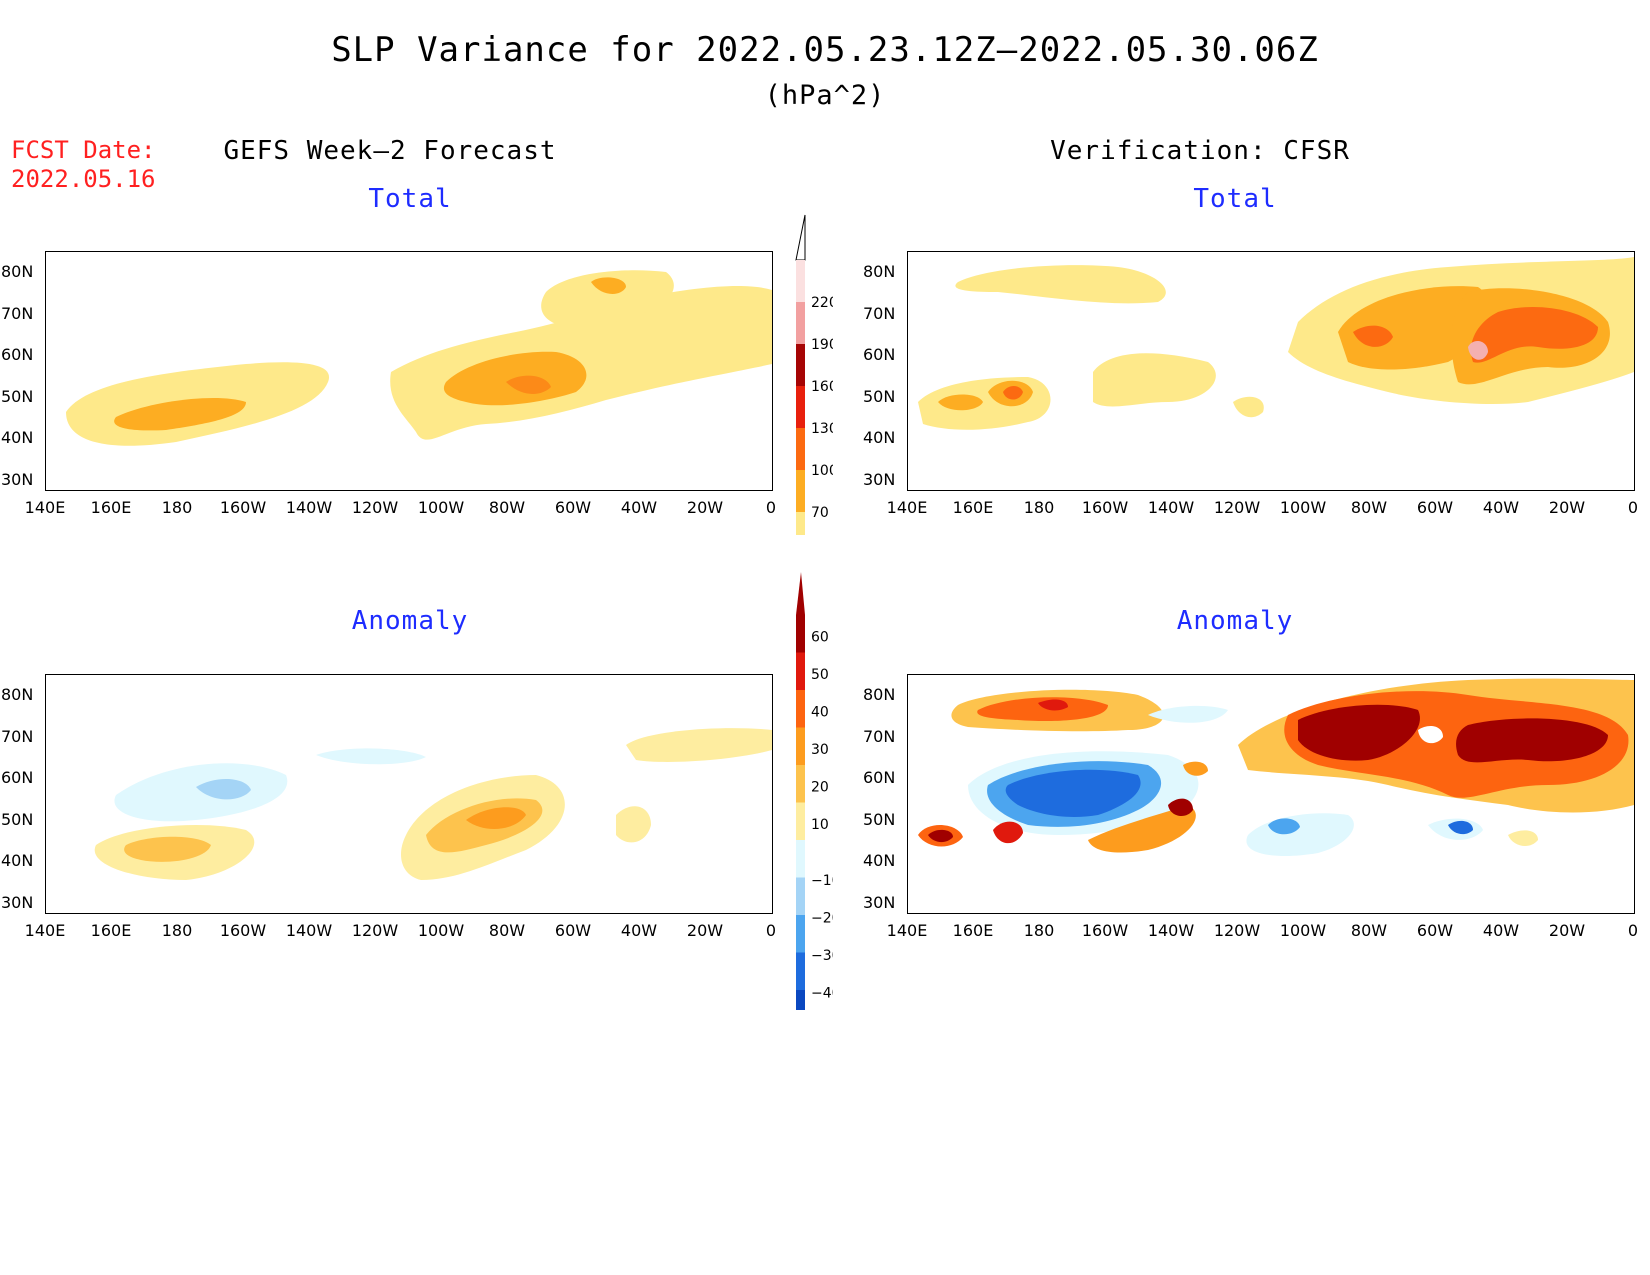 This screenshot has height=1275, width=1650. What do you see at coordinates (820, 513) in the screenshot?
I see `total-colorbar-label: 70` at bounding box center [820, 513].